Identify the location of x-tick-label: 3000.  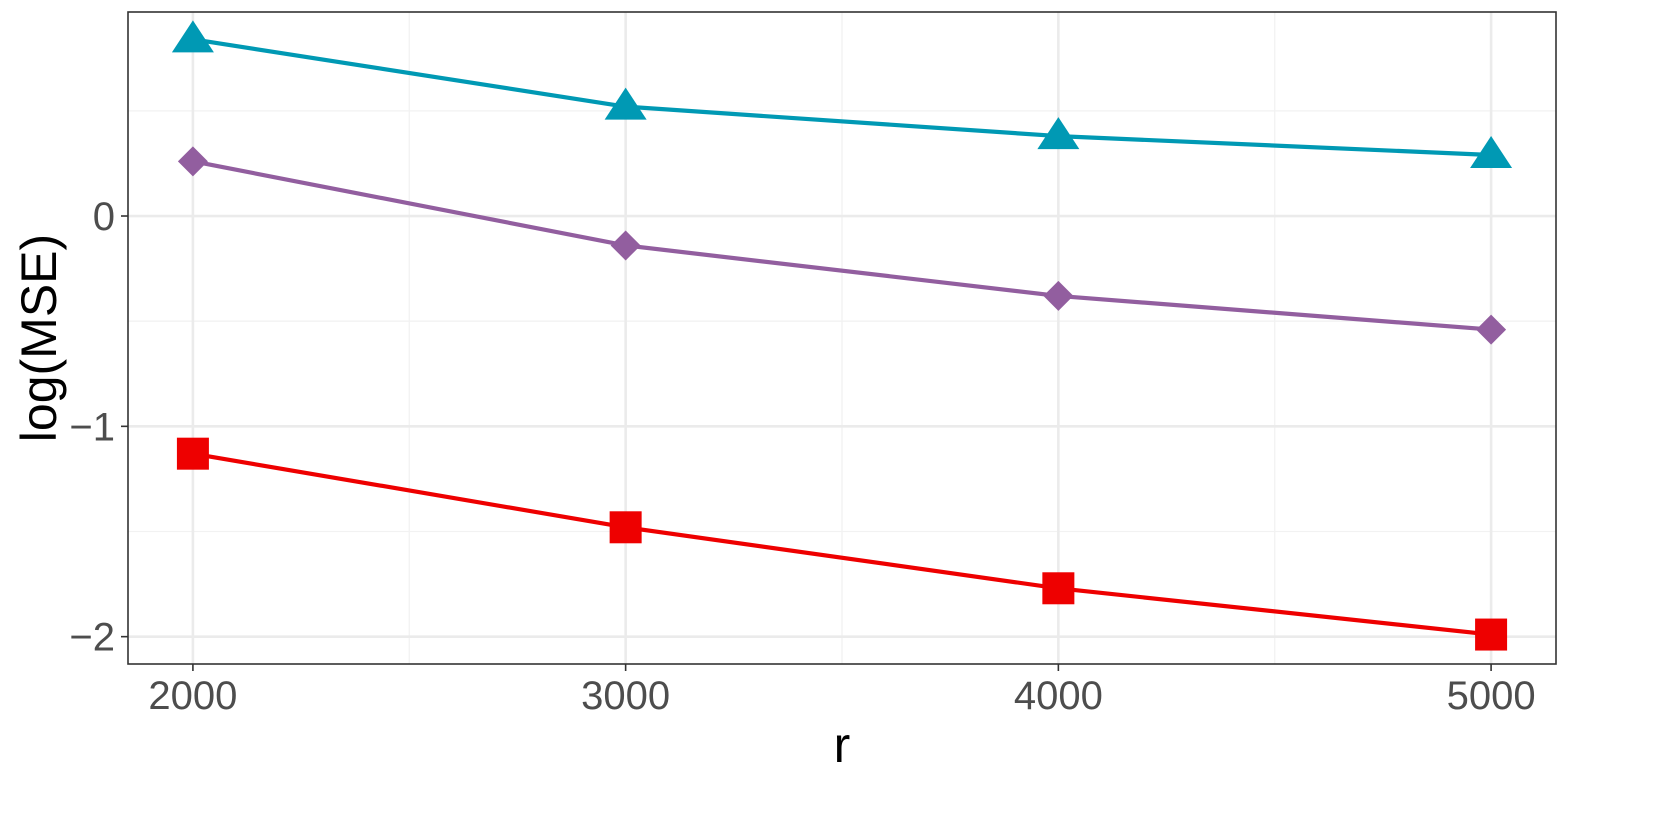
(625, 696).